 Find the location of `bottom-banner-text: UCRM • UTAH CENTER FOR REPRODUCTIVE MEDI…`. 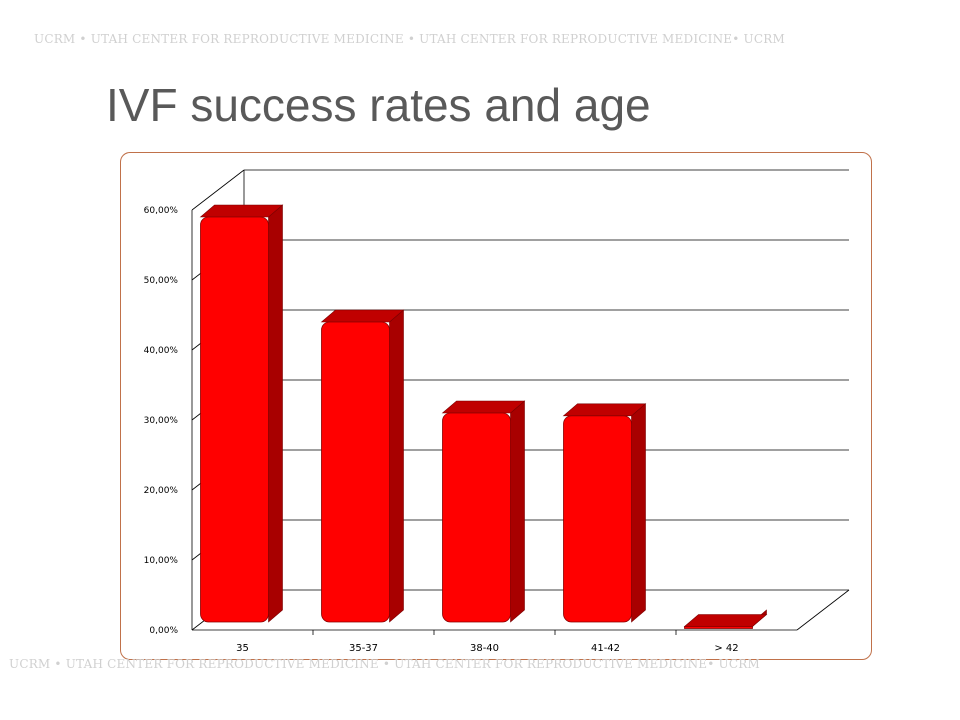

bottom-banner-text: UCRM • UTAH CENTER FOR REPRODUCTIVE MEDI… is located at coordinates (384, 664).